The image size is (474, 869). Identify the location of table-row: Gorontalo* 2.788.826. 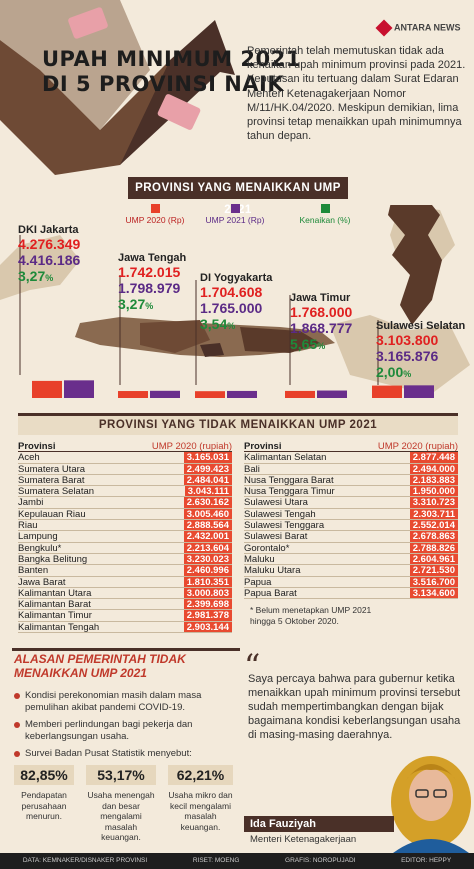
(351, 548).